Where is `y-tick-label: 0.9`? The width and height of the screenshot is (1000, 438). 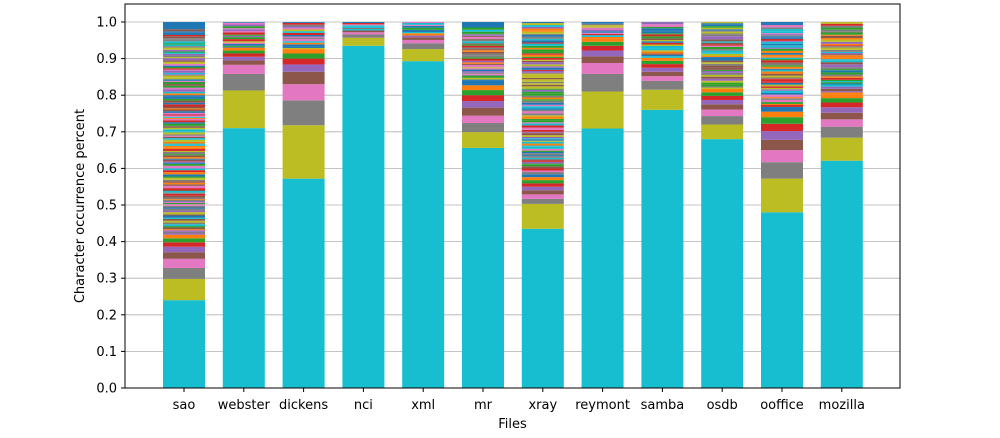 y-tick-label: 0.9 is located at coordinates (106, 59).